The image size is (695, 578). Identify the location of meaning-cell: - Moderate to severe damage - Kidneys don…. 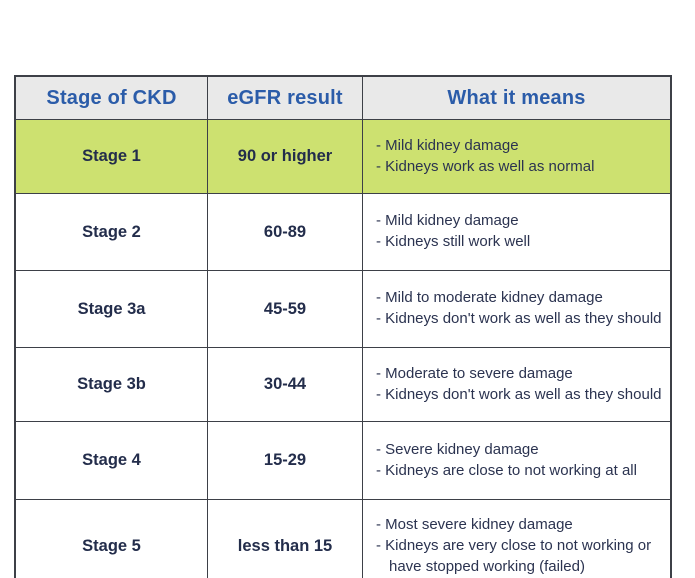
(517, 384).